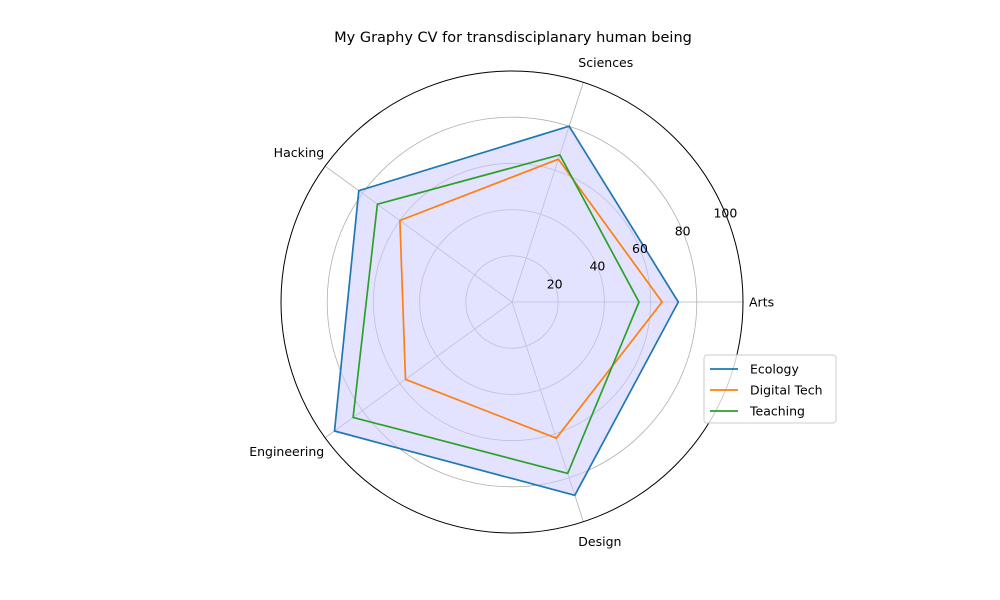 The width and height of the screenshot is (1000, 600). I want to click on tick-label-100: 100, so click(725, 213).